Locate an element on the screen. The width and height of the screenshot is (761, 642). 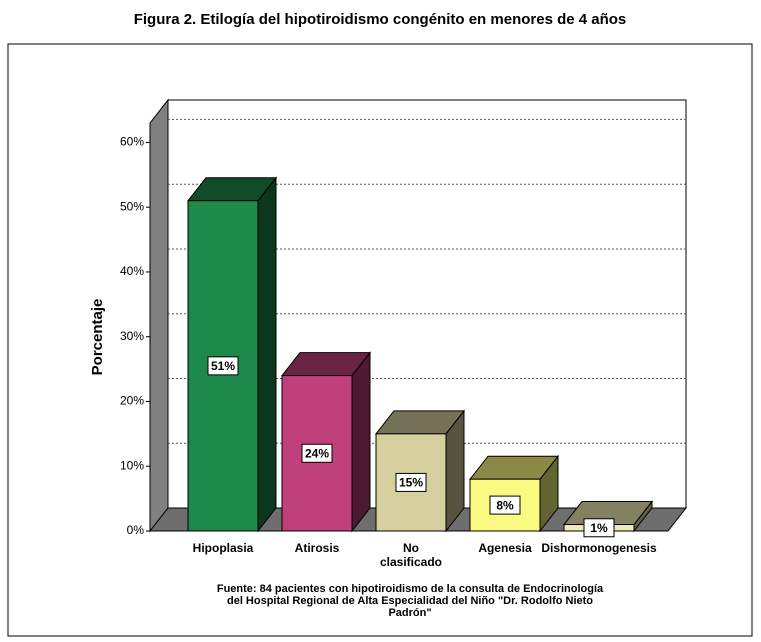
x-tick-label: Hipoplasia is located at coordinates (223, 548).